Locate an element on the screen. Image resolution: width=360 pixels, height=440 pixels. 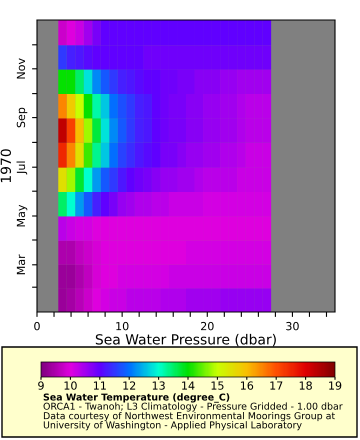
color-bar-label: 16 is located at coordinates (247, 385).